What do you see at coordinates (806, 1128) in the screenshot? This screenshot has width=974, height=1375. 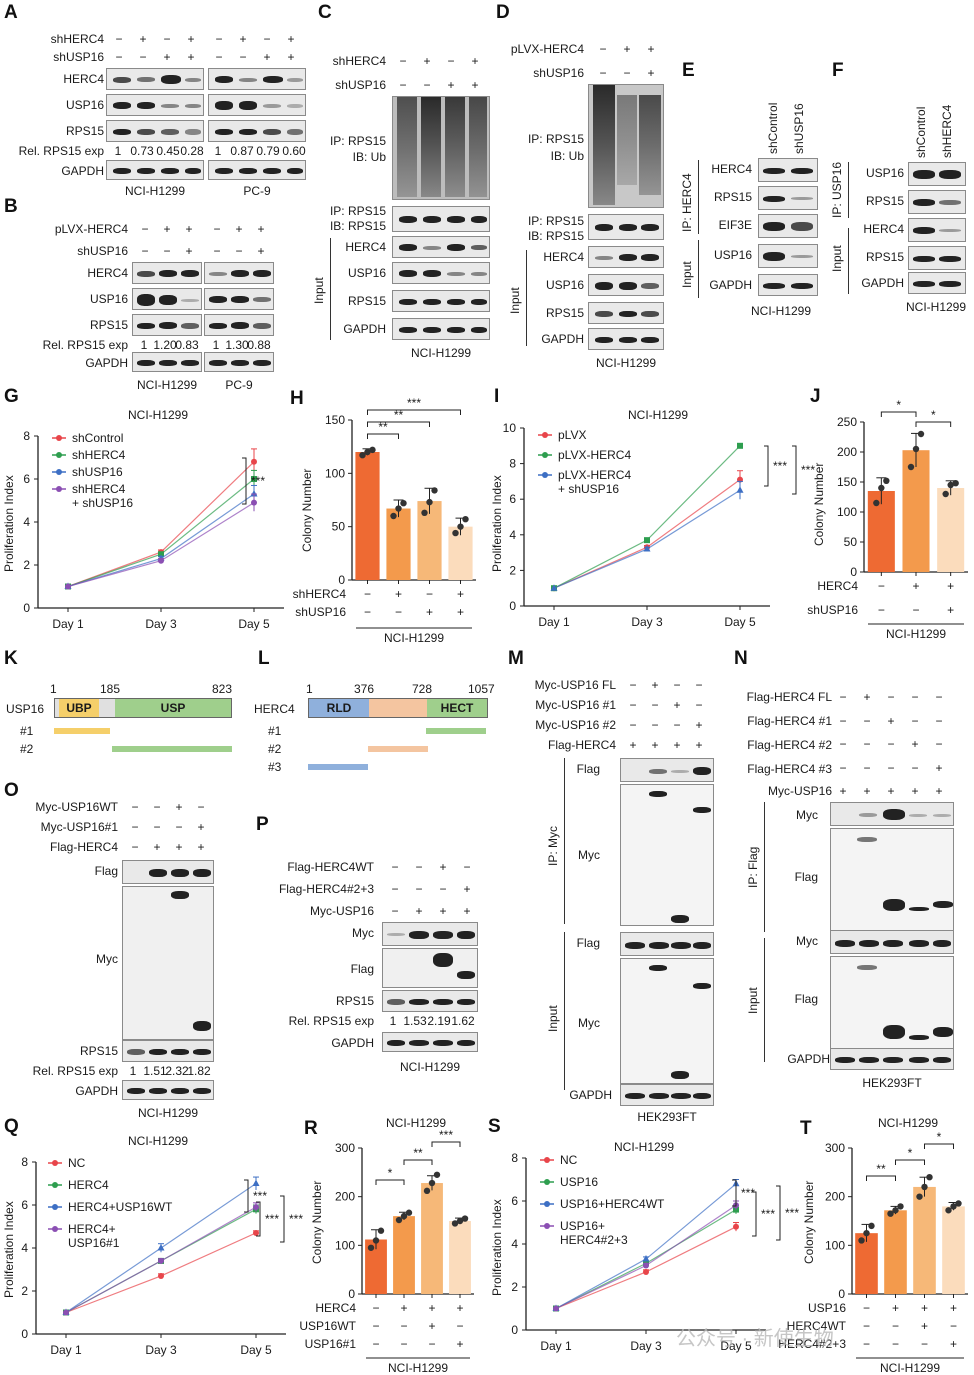 I see `panel-letter: T` at bounding box center [806, 1128].